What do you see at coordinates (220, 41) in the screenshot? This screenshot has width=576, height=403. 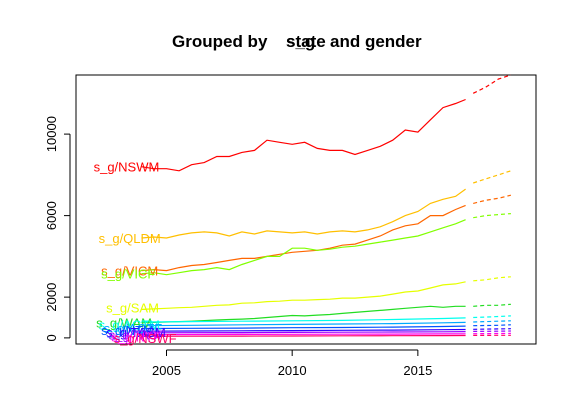 I see `chart-title-text-1: Grouped by` at bounding box center [220, 41].